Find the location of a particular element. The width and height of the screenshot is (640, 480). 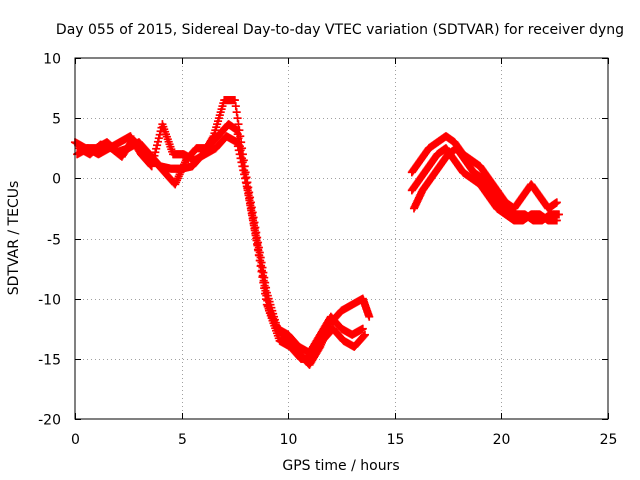

y-tick-label: 10 is located at coordinates (52, 60).